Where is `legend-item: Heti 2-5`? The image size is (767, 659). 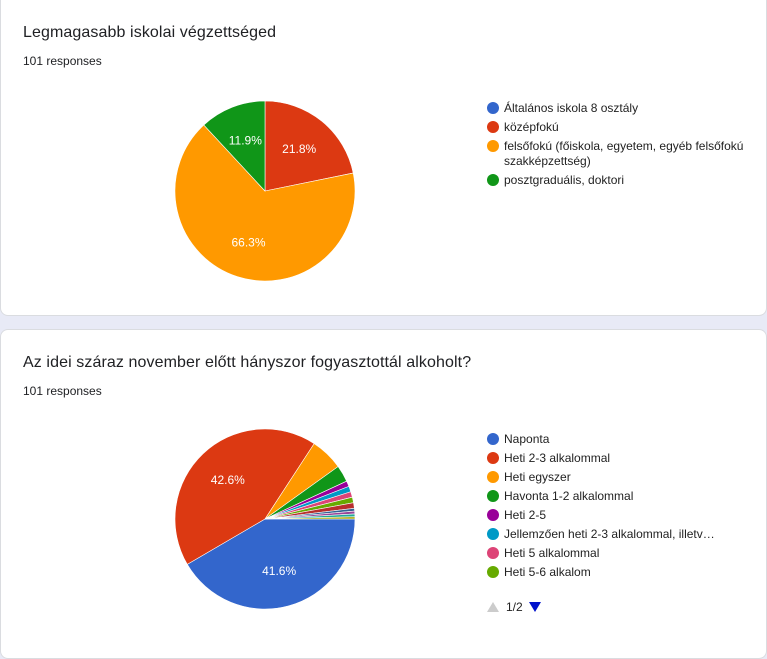
legend-item: Heti 2-5 is located at coordinates (622, 515).